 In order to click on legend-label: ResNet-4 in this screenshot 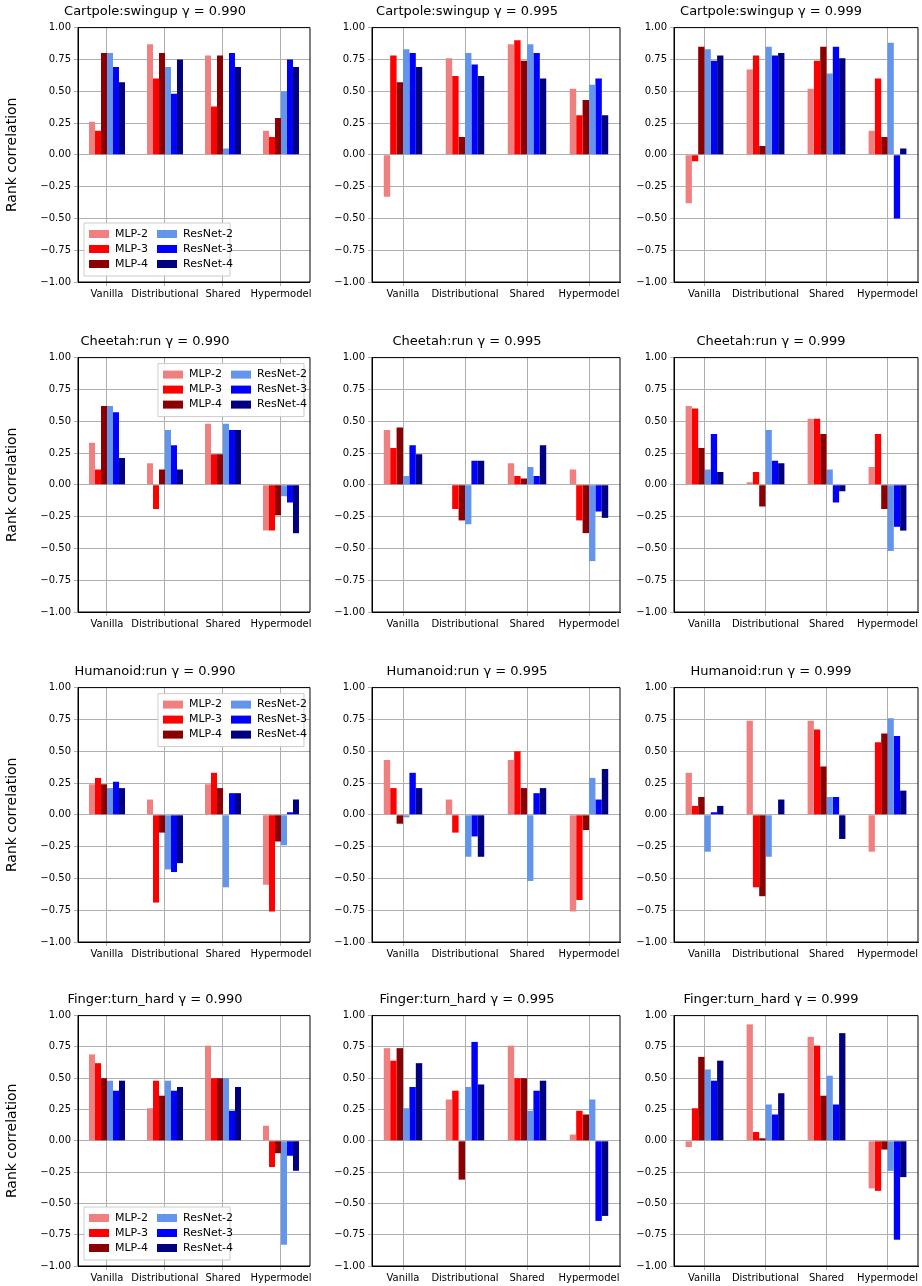, I will do `click(281, 734)`.